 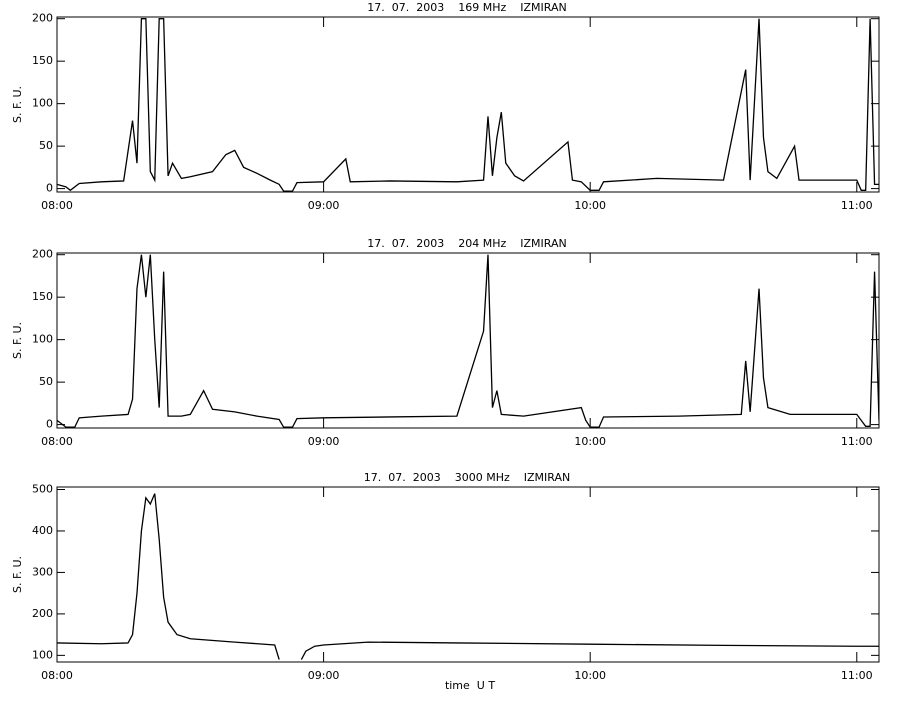 What do you see at coordinates (42, 571) in the screenshot?
I see `y-tick-label: 300` at bounding box center [42, 571].